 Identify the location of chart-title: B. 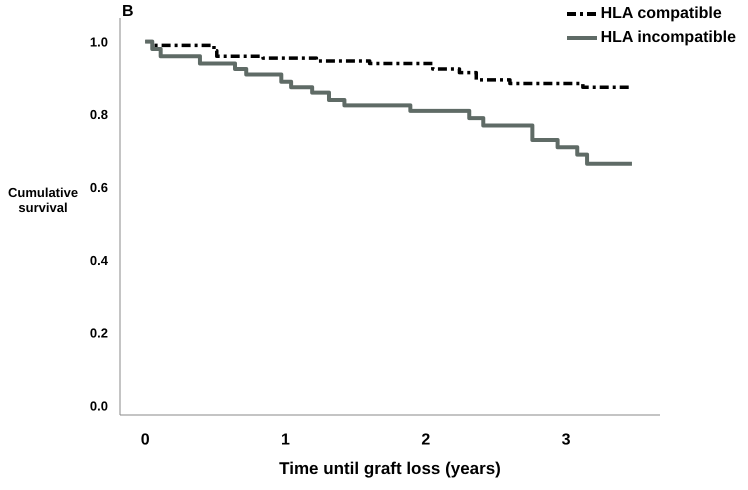
(128, 11).